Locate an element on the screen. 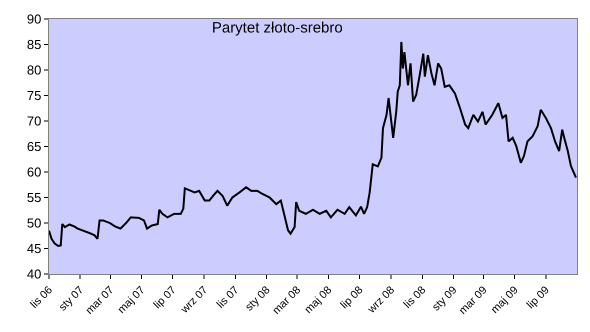  y-tick-label: 55 is located at coordinates (34, 198).